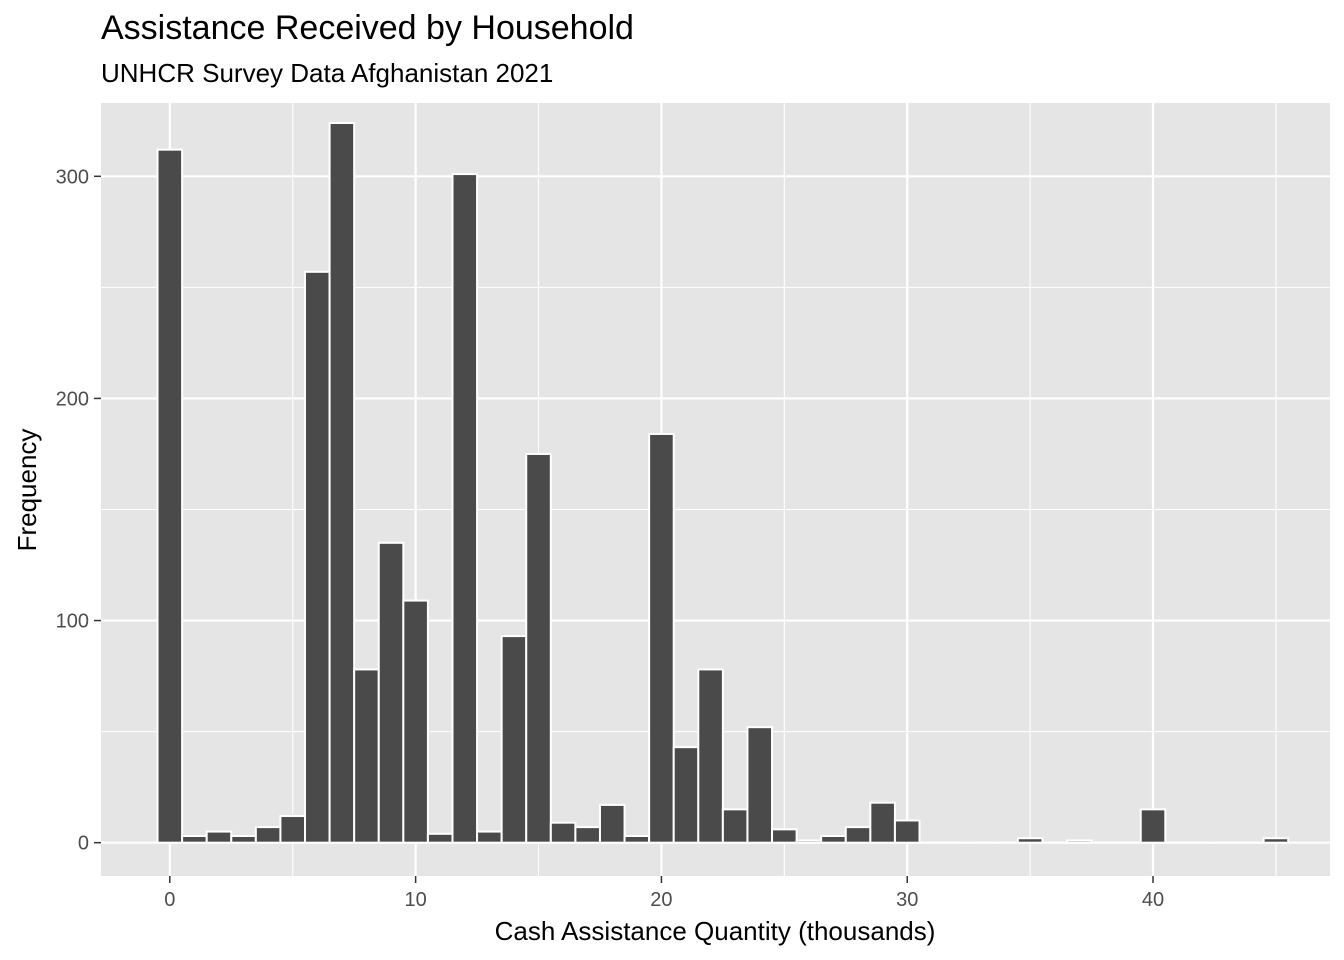 This screenshot has width=1344, height=960. Describe the element at coordinates (78, 510) in the screenshot. I see `y-axis: 0 100 200 300` at that location.